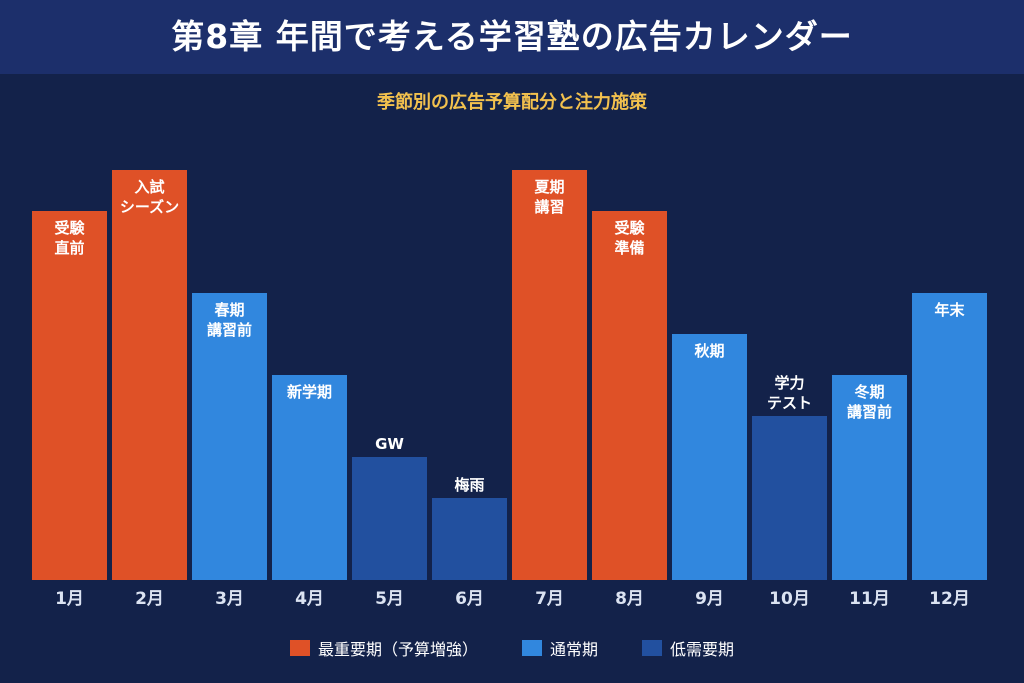 The width and height of the screenshot is (1024, 683). Describe the element at coordinates (469, 599) in the screenshot. I see `x-tick-label-6: 6月` at that location.